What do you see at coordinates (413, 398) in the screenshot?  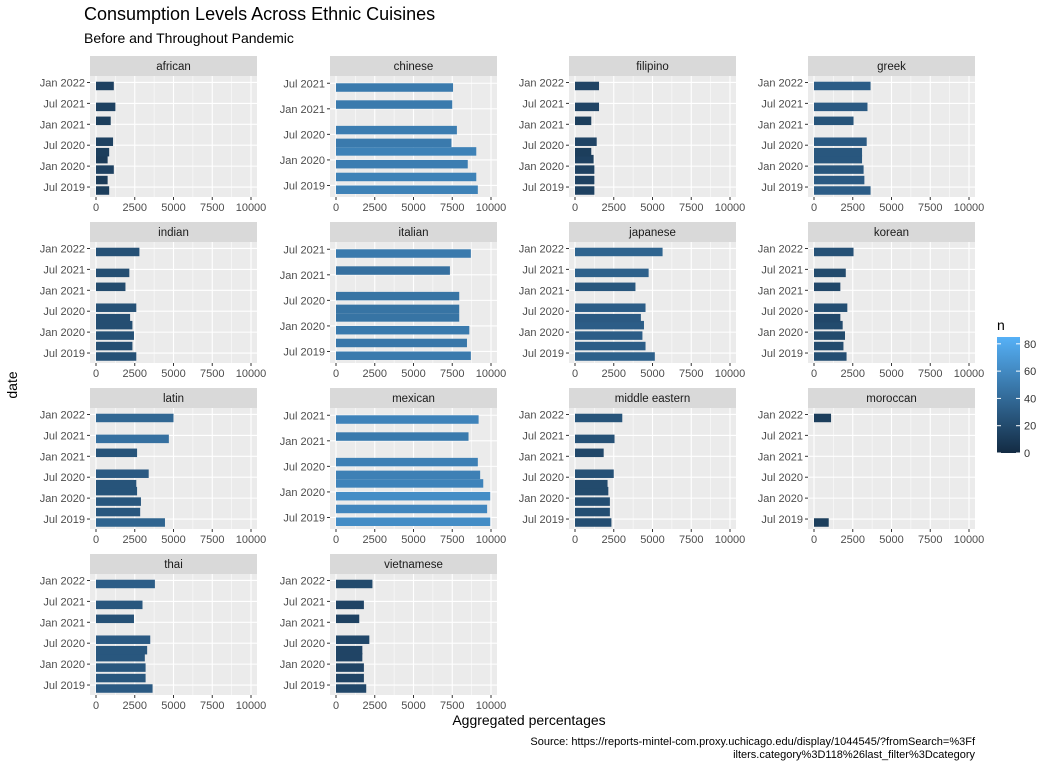 I see `strip-mexican` at bounding box center [413, 398].